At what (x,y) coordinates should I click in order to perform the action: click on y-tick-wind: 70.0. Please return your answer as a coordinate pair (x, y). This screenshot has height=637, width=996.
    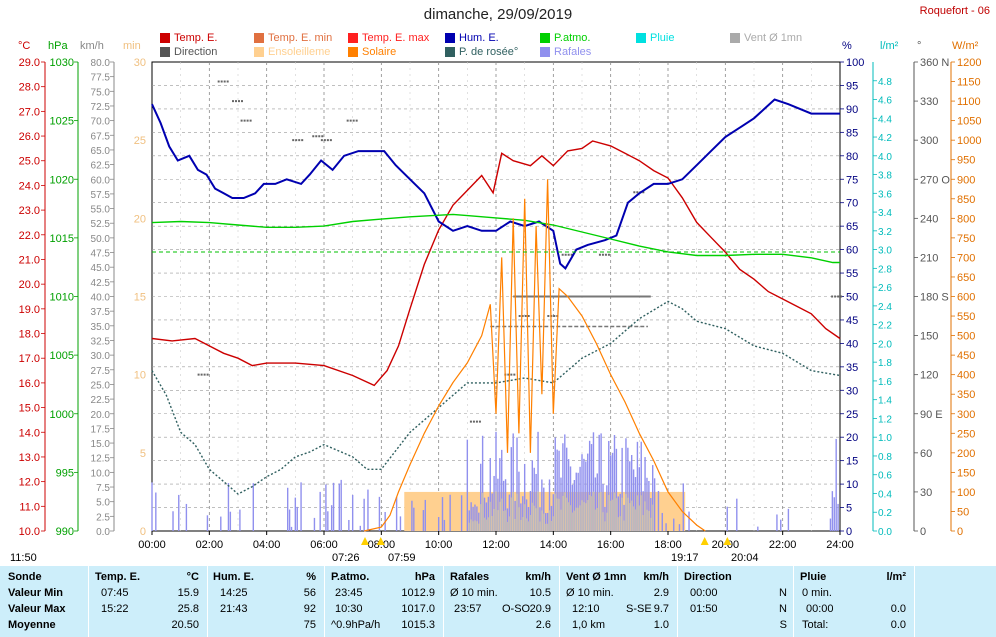
    Looking at the image, I should click on (101, 122).